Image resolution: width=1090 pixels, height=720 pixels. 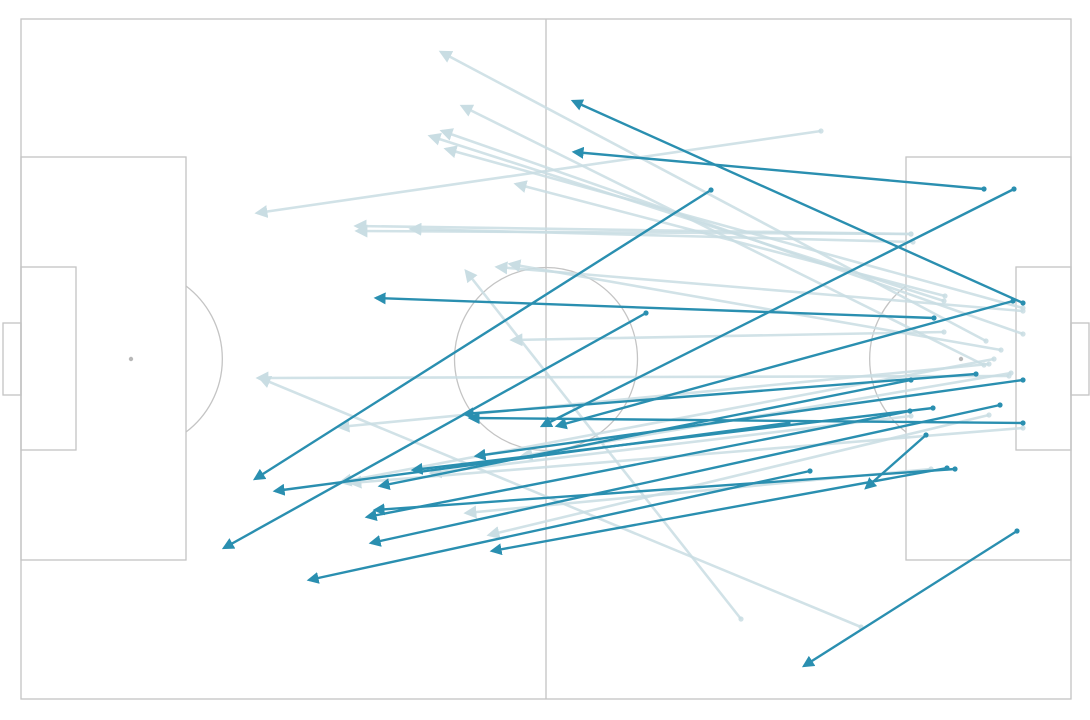 What do you see at coordinates (204, 359) in the screenshot?
I see `left-penalty-arc` at bounding box center [204, 359].